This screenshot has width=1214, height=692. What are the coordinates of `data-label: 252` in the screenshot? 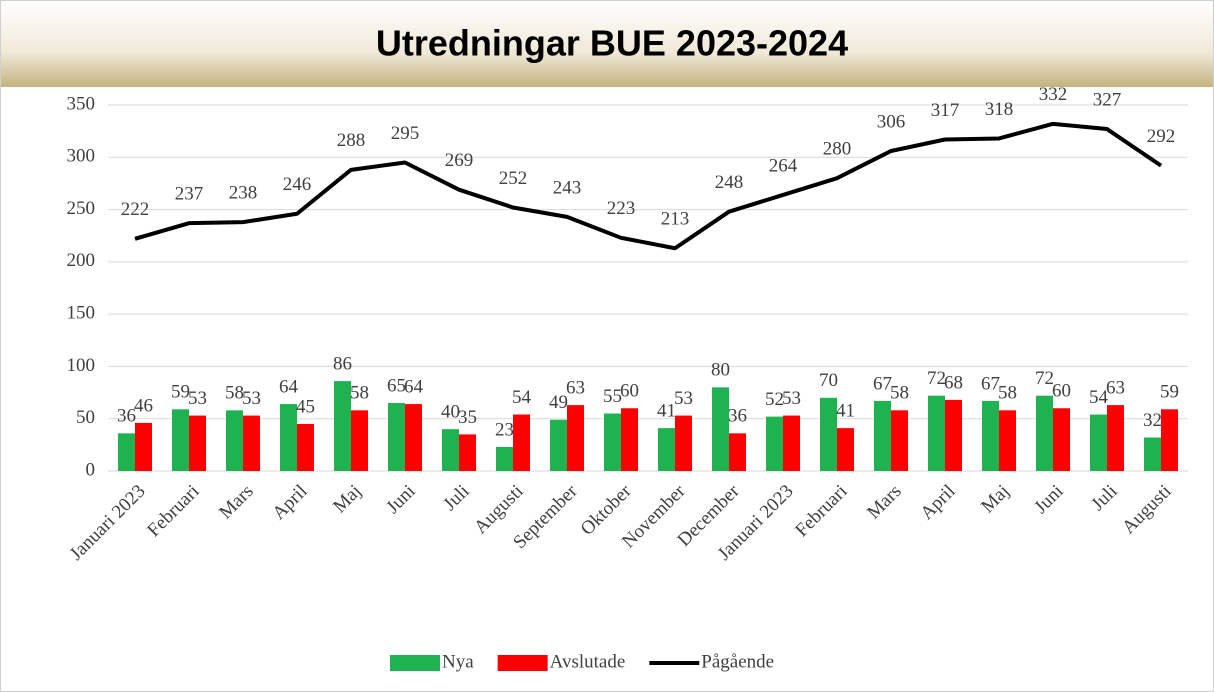 It's located at (513, 178).